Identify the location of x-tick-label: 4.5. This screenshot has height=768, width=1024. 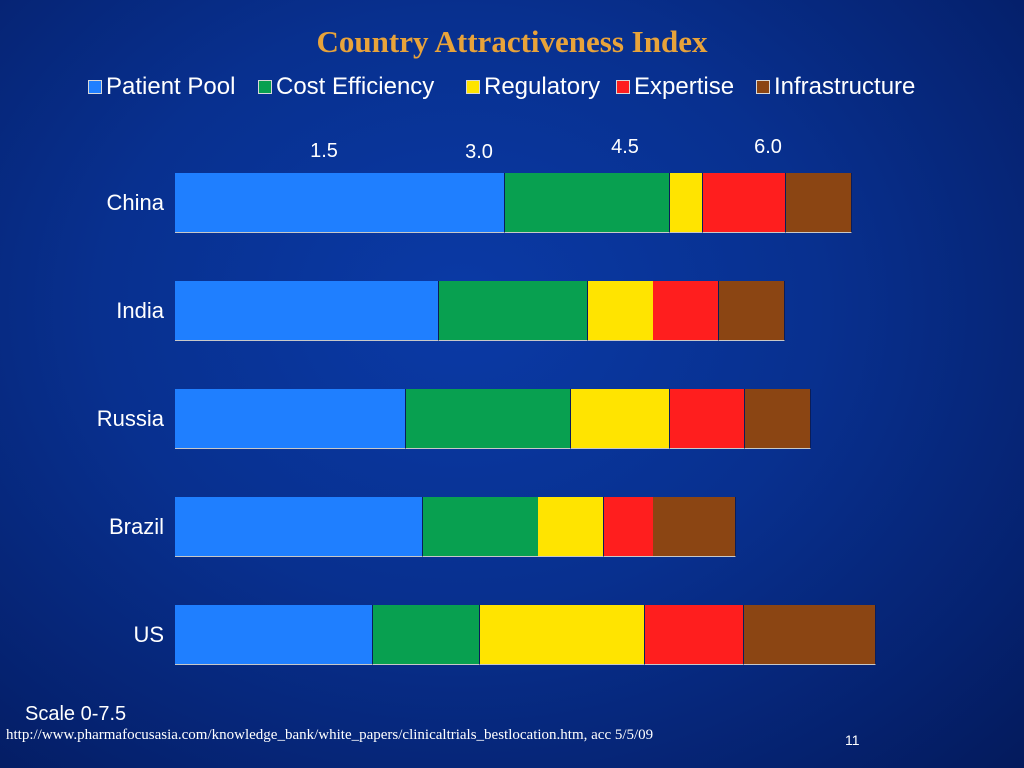
(625, 147).